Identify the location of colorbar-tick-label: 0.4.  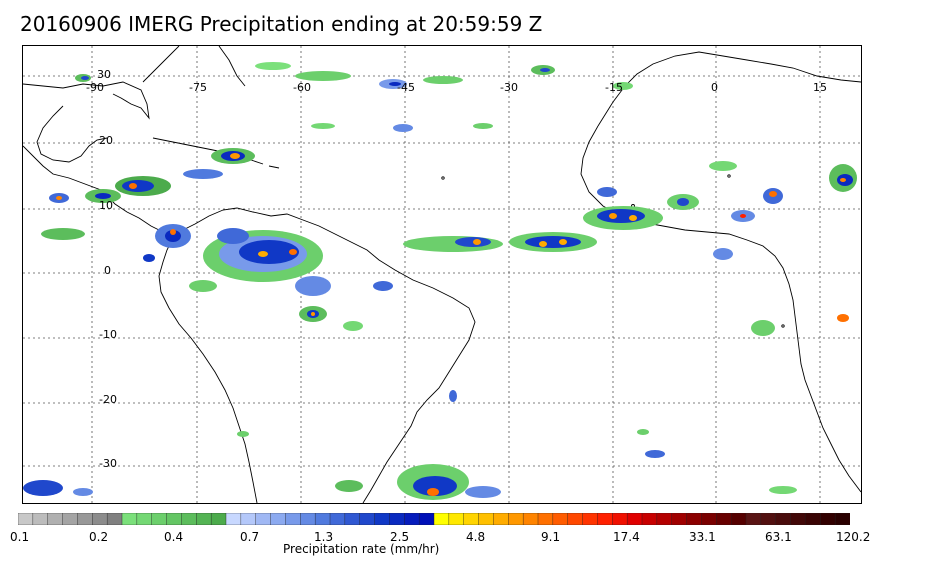
(174, 537).